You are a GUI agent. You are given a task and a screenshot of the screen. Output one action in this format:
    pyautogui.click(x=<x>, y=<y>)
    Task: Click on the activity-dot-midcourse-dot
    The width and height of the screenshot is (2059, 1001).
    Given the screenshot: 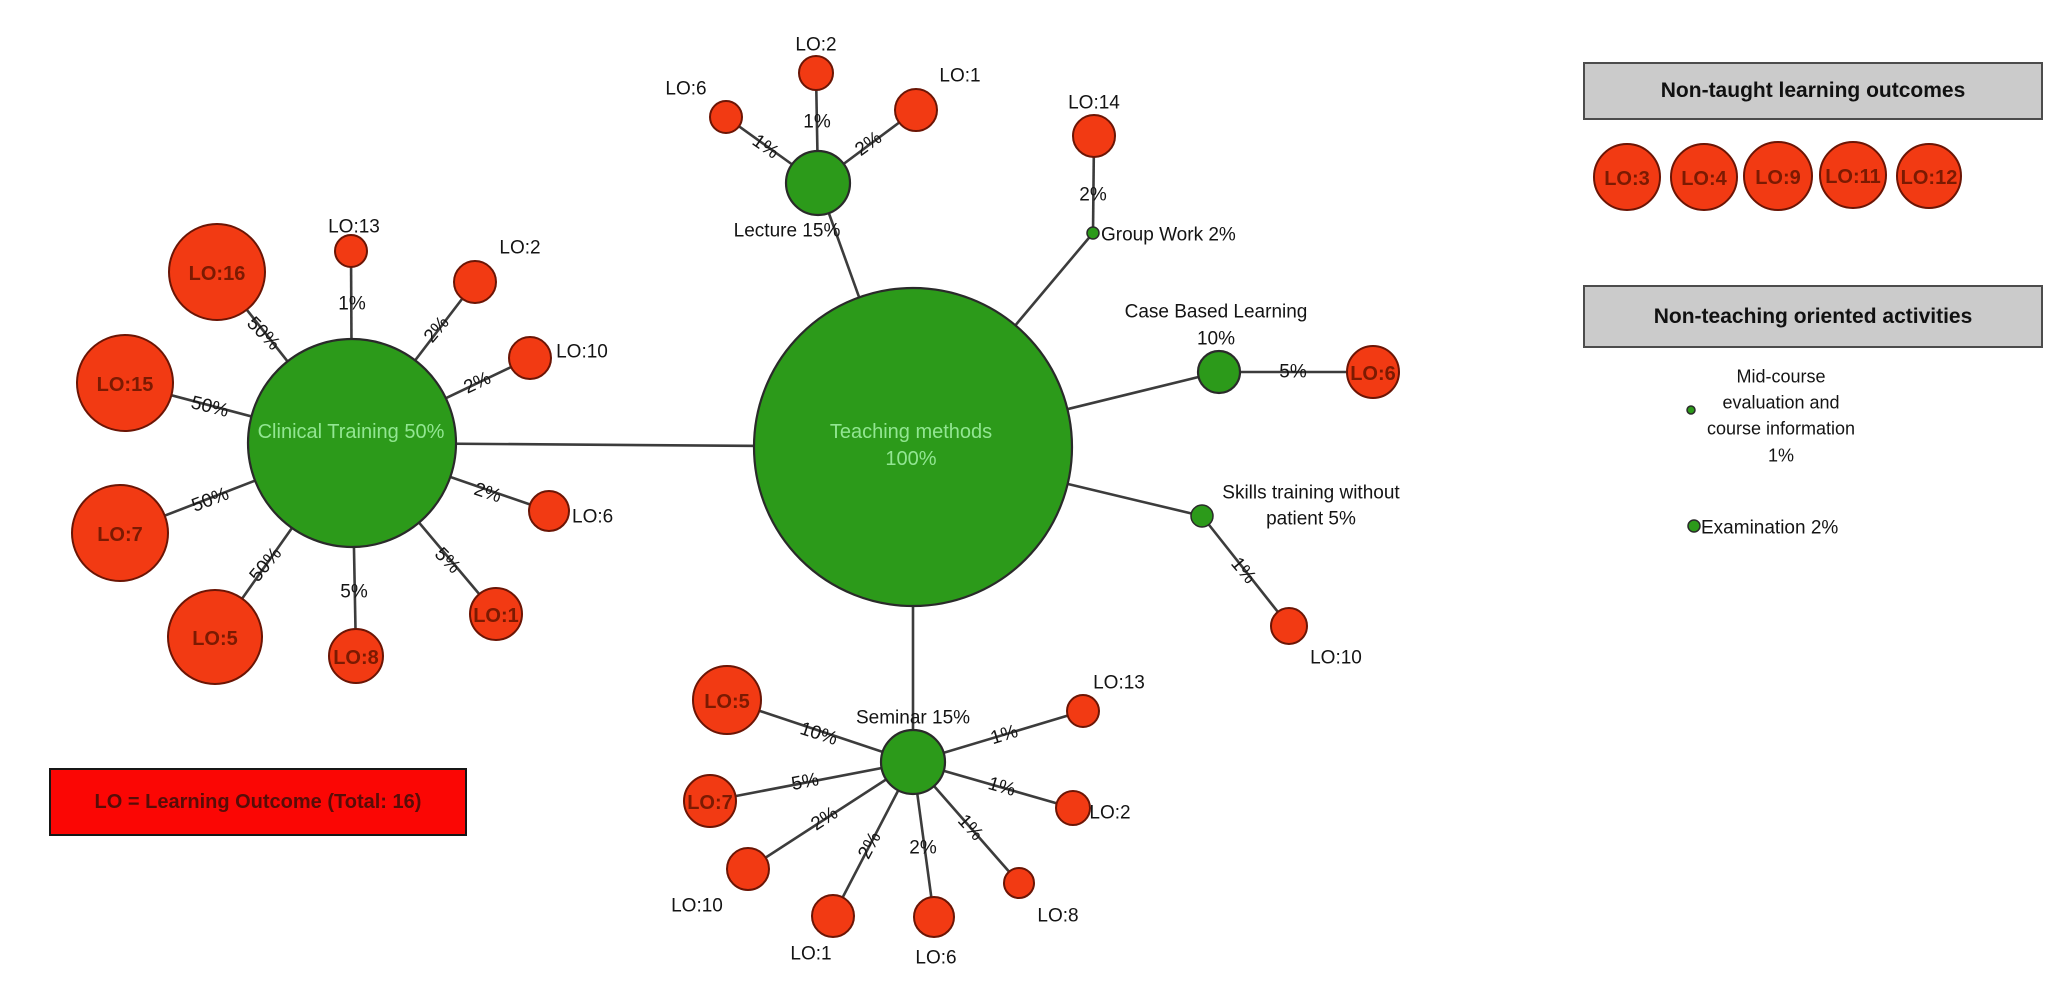 What is the action you would take?
    pyautogui.click(x=1691, y=410)
    